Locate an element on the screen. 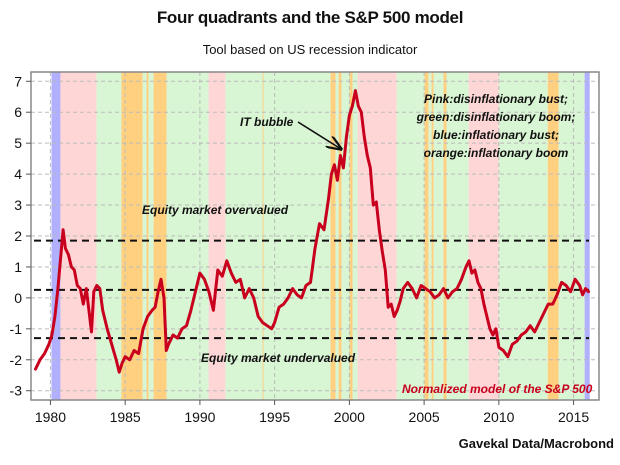 This screenshot has width=620, height=465. y-tick-label: 5 is located at coordinates (18, 143).